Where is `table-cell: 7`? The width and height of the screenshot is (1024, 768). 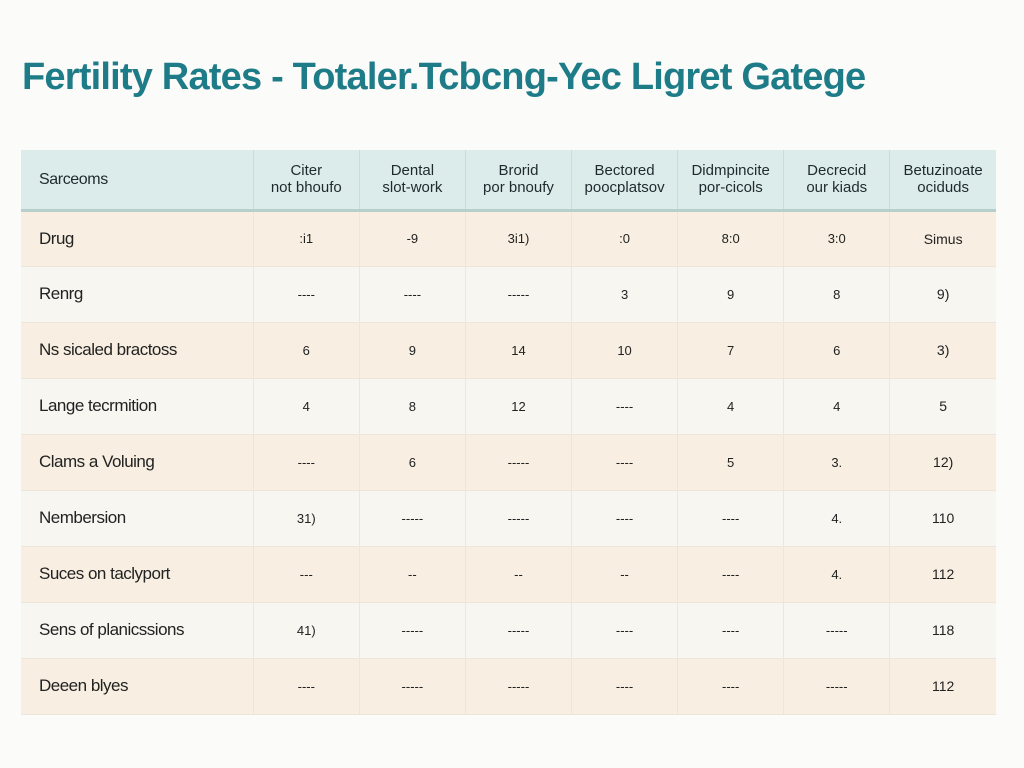 table-cell: 7 is located at coordinates (730, 350).